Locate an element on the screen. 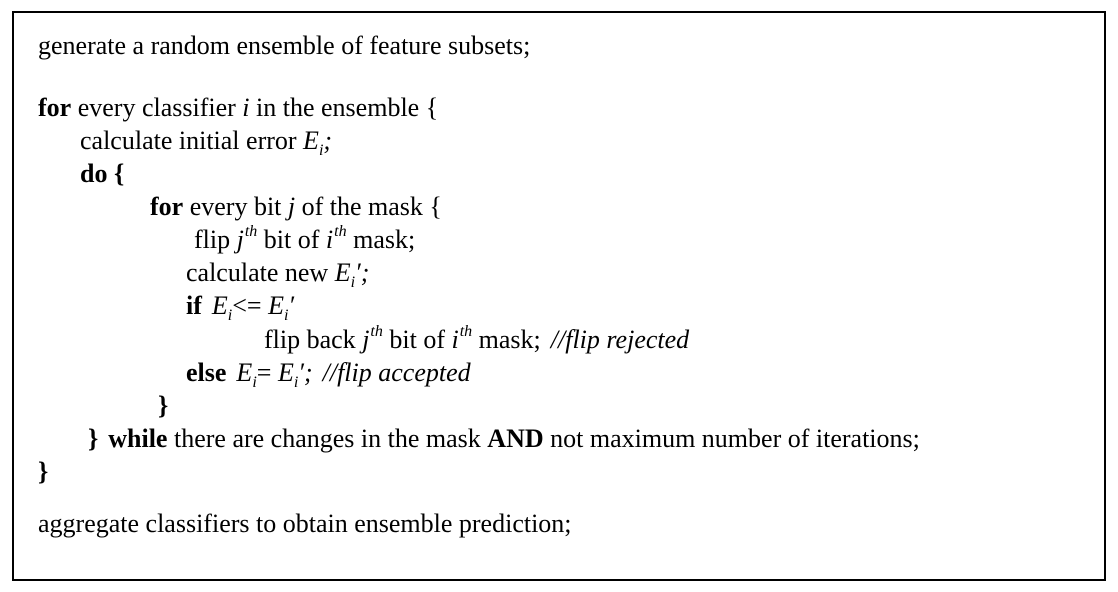 Image resolution: width=1118 pixels, height=592 pixels. line-close-outer-for: } is located at coordinates (43, 471).